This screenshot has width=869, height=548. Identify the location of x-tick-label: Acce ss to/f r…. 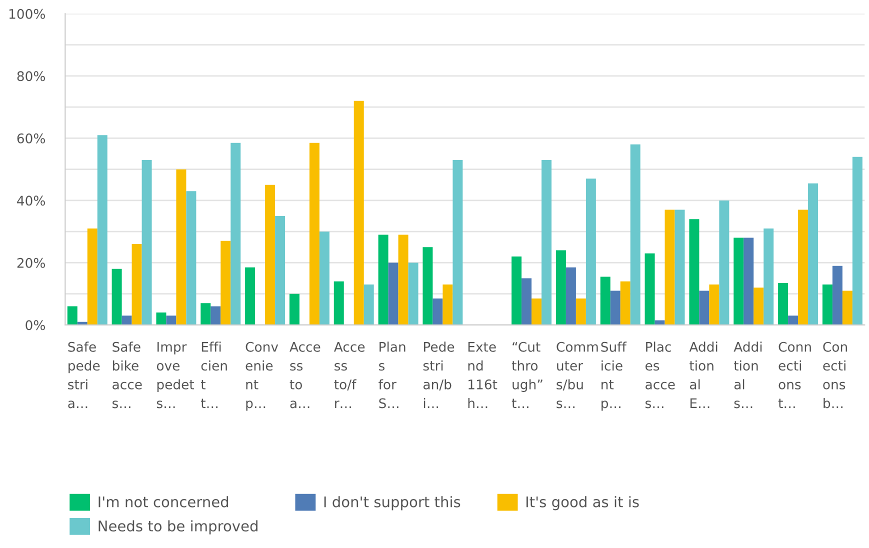
(349, 375).